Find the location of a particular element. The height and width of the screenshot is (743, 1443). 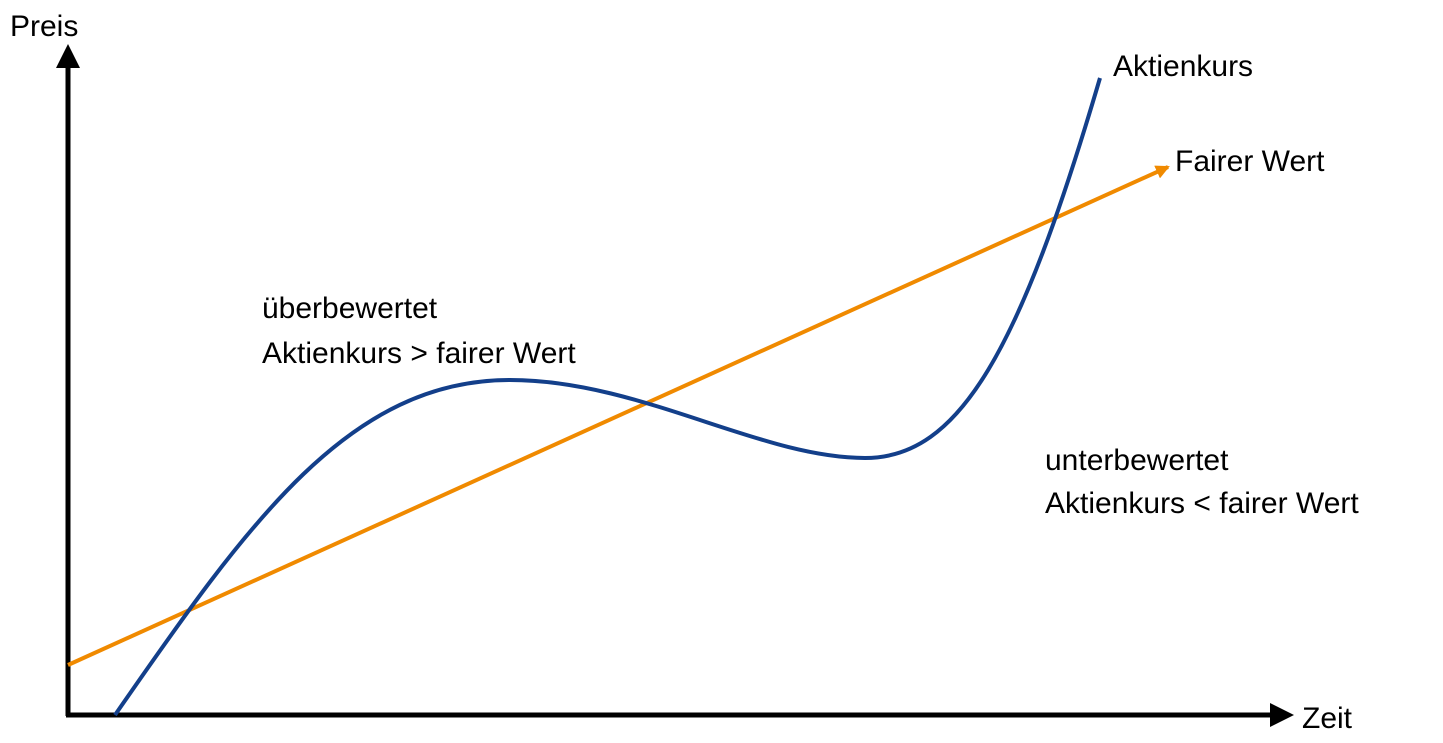

curve-label: Fairer Wert is located at coordinates (1250, 161).